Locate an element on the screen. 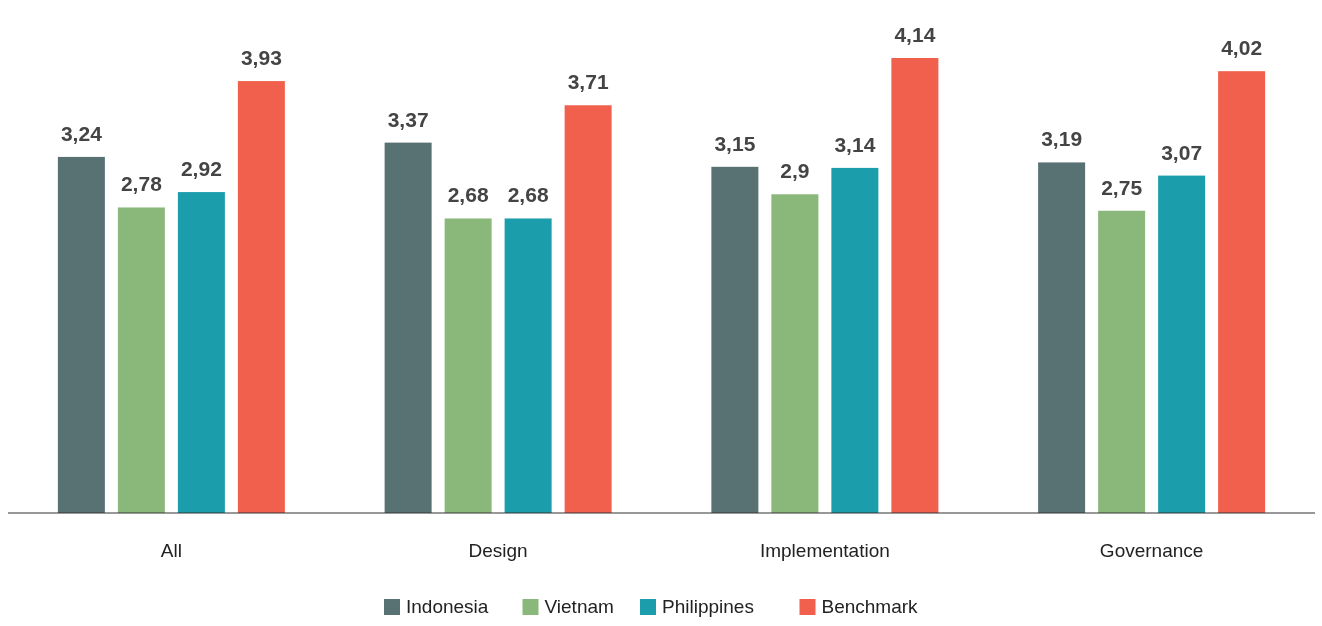  data-label: 3,15 is located at coordinates (735, 143).